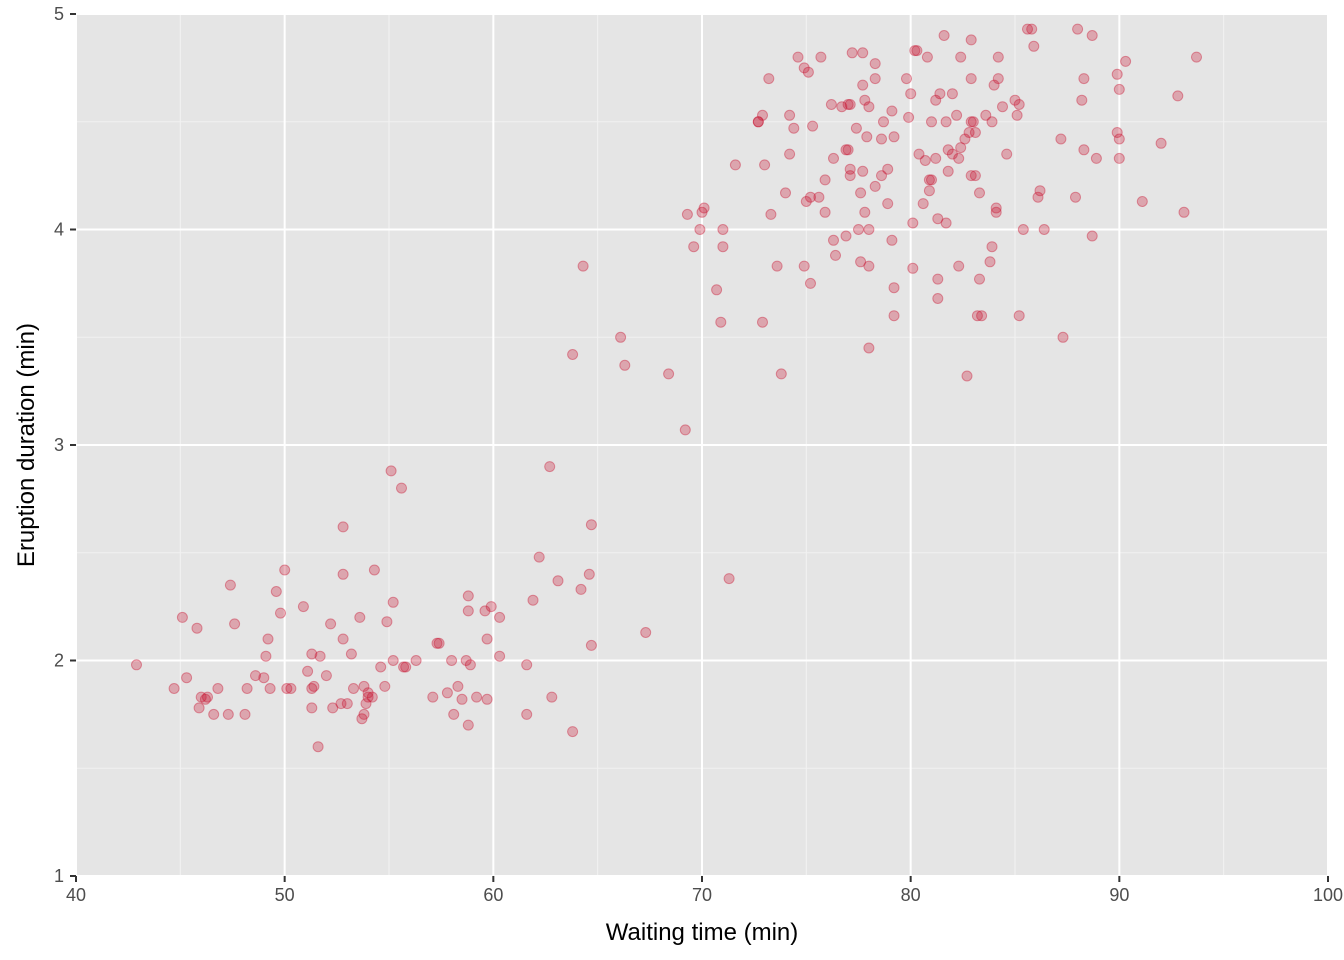 This screenshot has height=960, width=1344. Describe the element at coordinates (704, 890) in the screenshot. I see `x-axis: 40 50 60 70 80 90 100` at that location.